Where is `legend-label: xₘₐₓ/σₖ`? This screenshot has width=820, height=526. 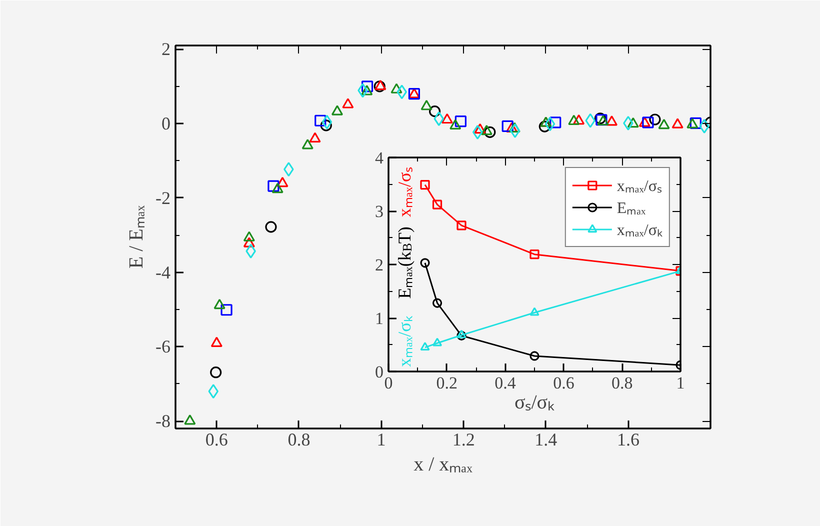 legend-label: xₘₐₓ/σₖ is located at coordinates (639, 230).